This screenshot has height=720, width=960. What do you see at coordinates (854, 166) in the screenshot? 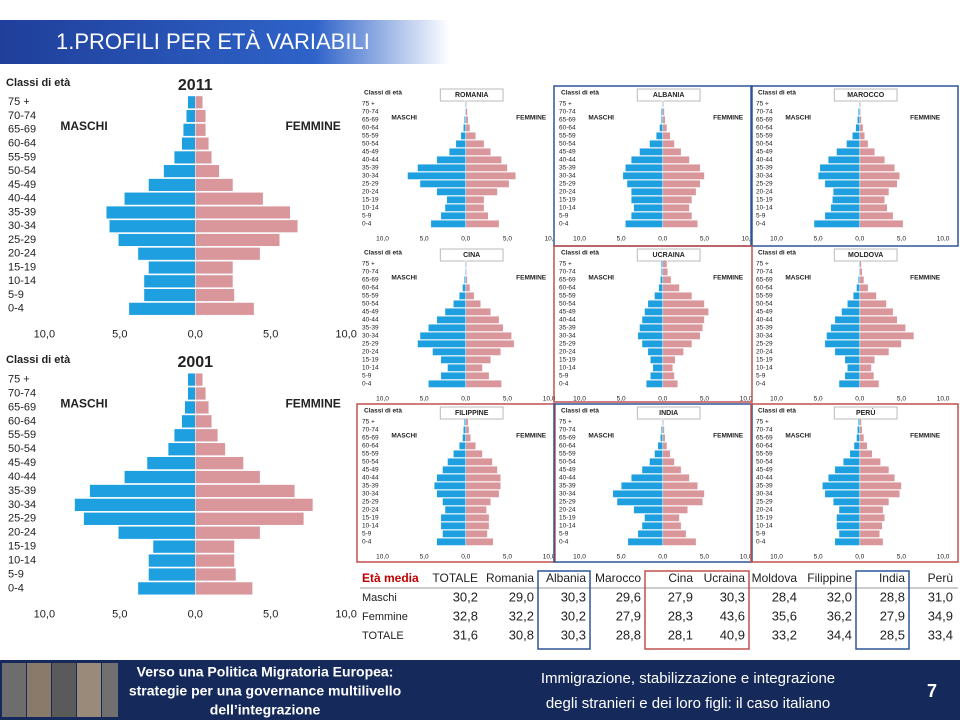
I see `frame` at bounding box center [854, 166].